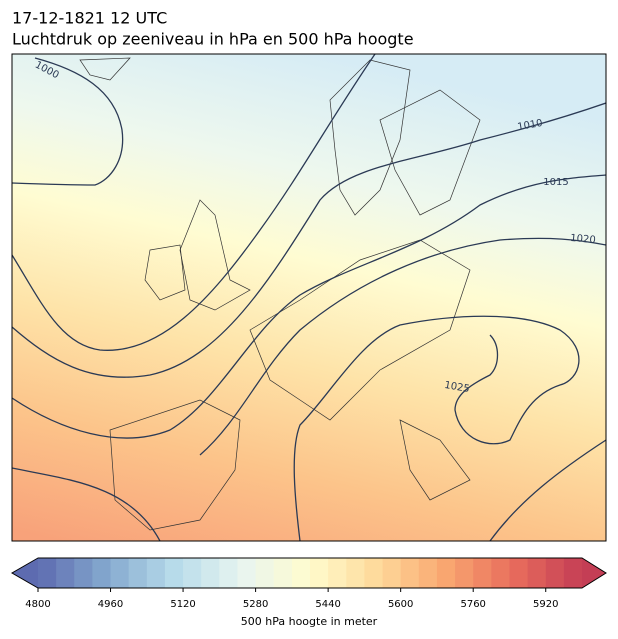 The width and height of the screenshot is (618, 639). I want to click on colorbar-extend-high, so click(594, 573).